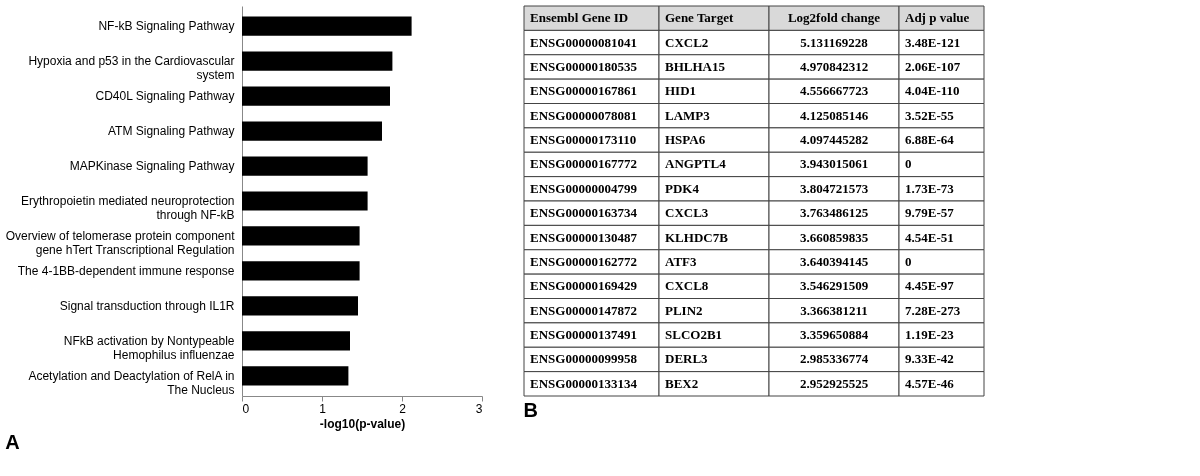 This screenshot has height=476, width=1200. I want to click on text: 4.04E-110, so click(932, 91).